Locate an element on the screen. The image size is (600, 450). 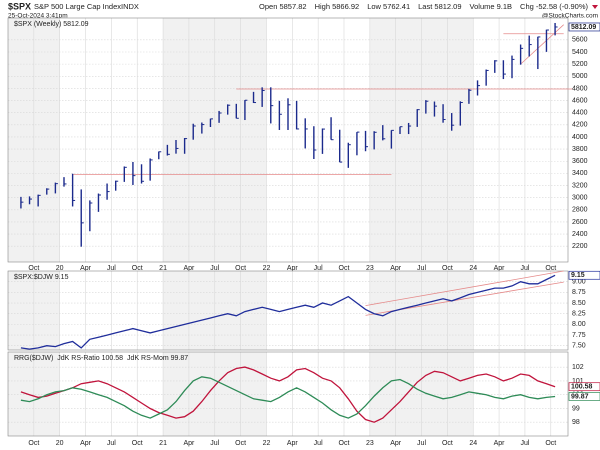
y-tick-label: 99 is located at coordinates (576, 408).